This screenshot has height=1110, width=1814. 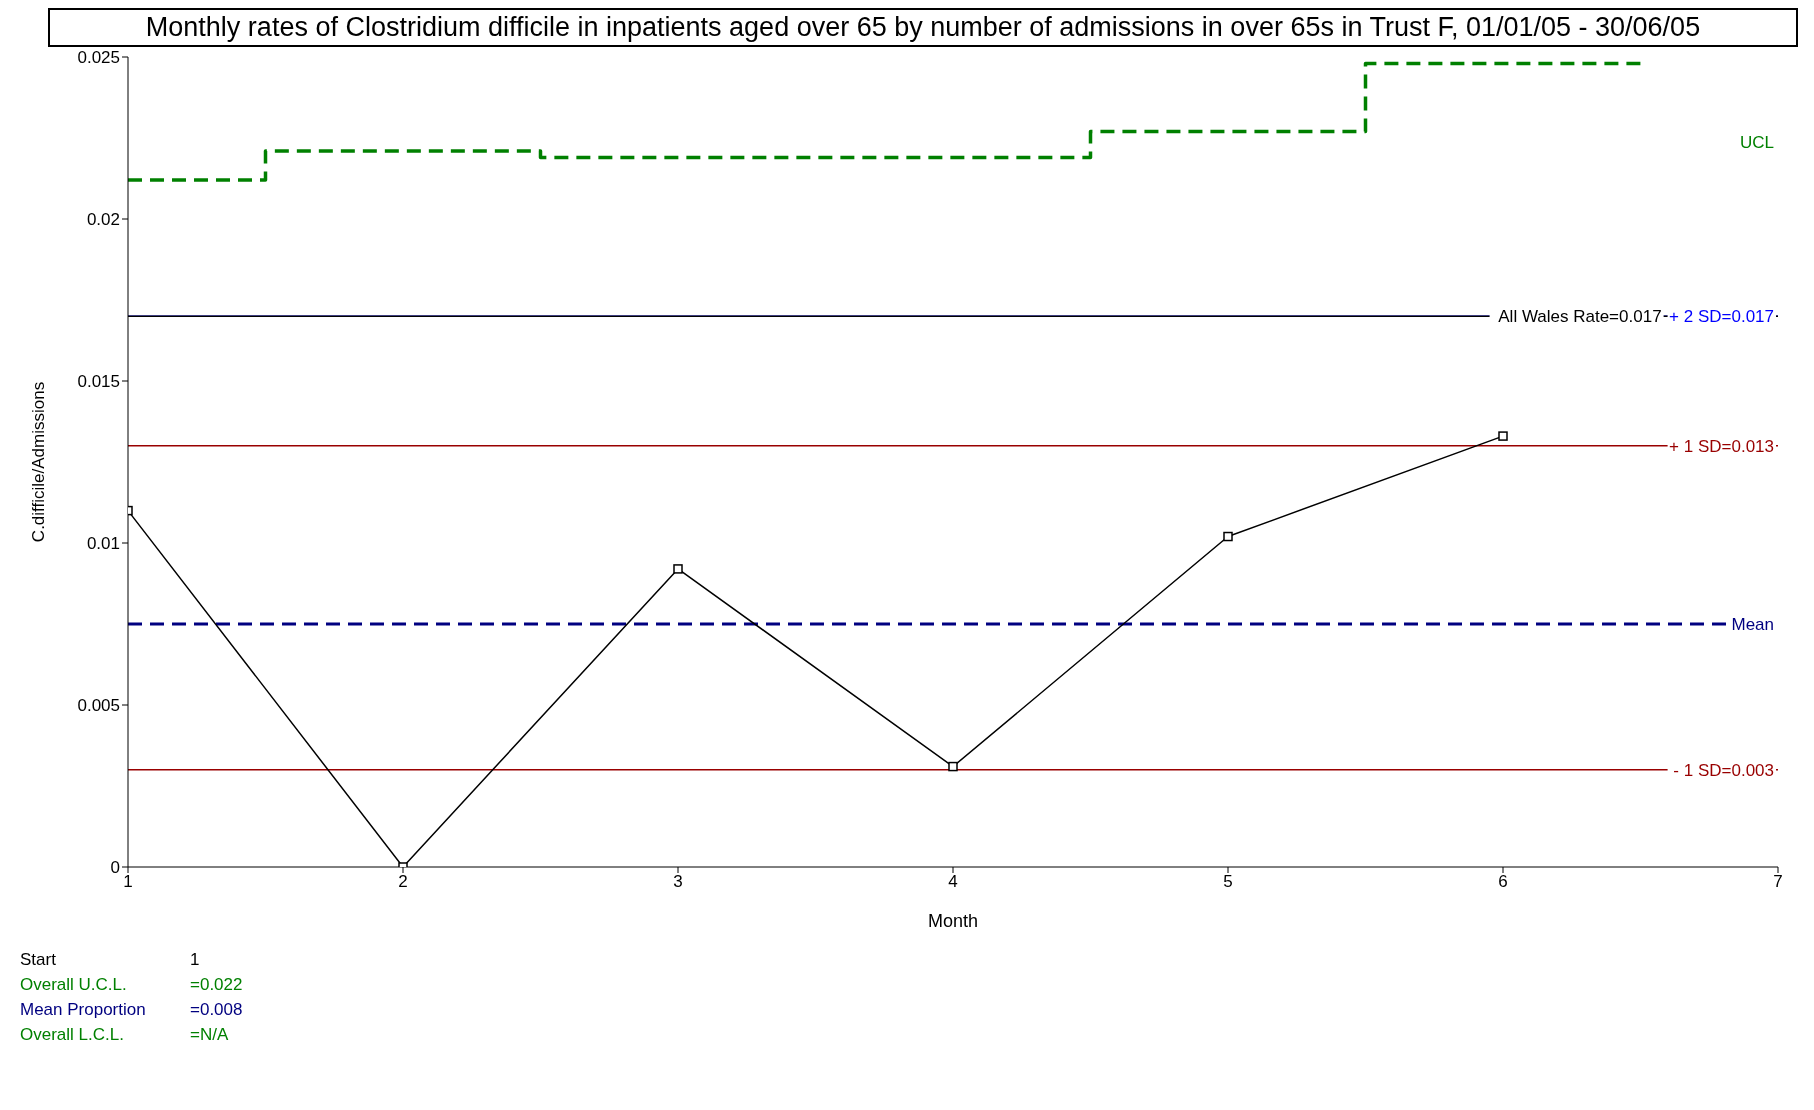 What do you see at coordinates (131, 1009) in the screenshot?
I see `text: Mean Proportion =0.008` at bounding box center [131, 1009].